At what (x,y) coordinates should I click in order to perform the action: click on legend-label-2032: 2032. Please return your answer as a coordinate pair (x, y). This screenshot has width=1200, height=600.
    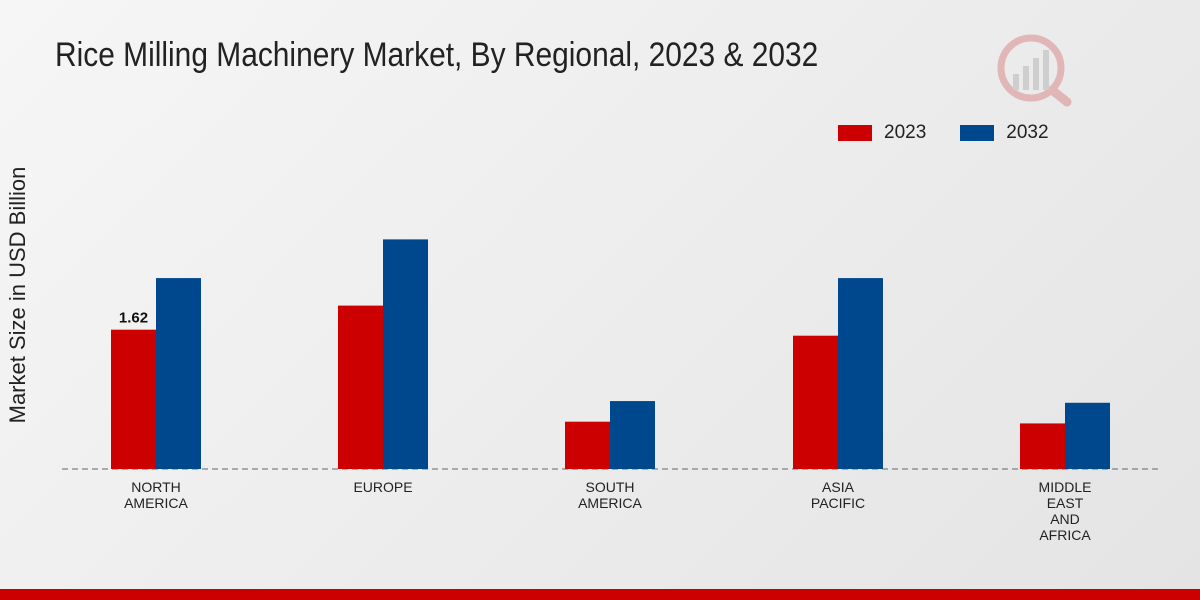
    Looking at the image, I should click on (1027, 132).